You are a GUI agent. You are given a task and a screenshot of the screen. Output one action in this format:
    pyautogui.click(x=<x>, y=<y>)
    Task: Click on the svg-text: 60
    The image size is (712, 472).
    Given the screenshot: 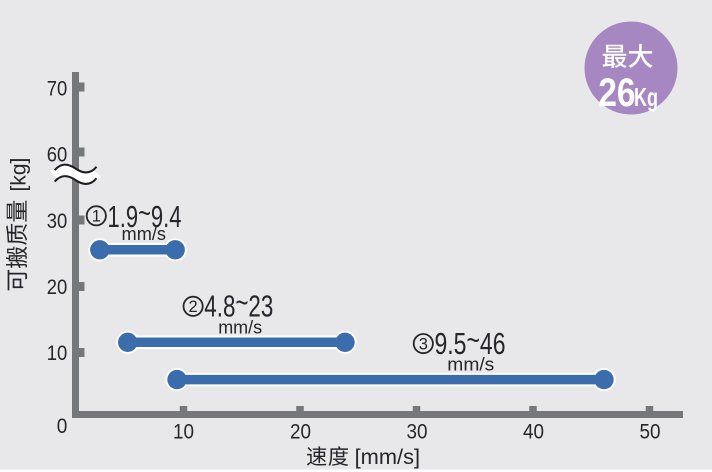 What is the action you would take?
    pyautogui.click(x=57, y=155)
    